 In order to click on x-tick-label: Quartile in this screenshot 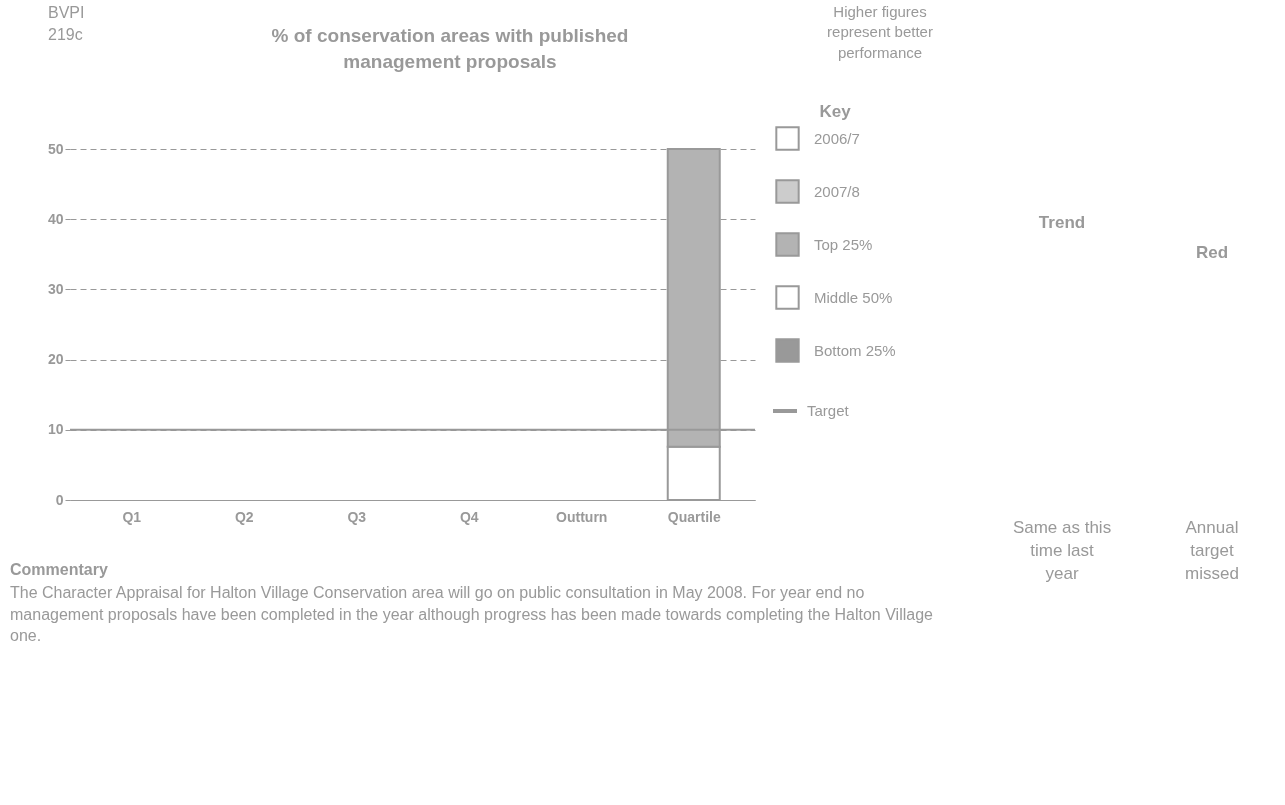, I will do `click(694, 516)`.